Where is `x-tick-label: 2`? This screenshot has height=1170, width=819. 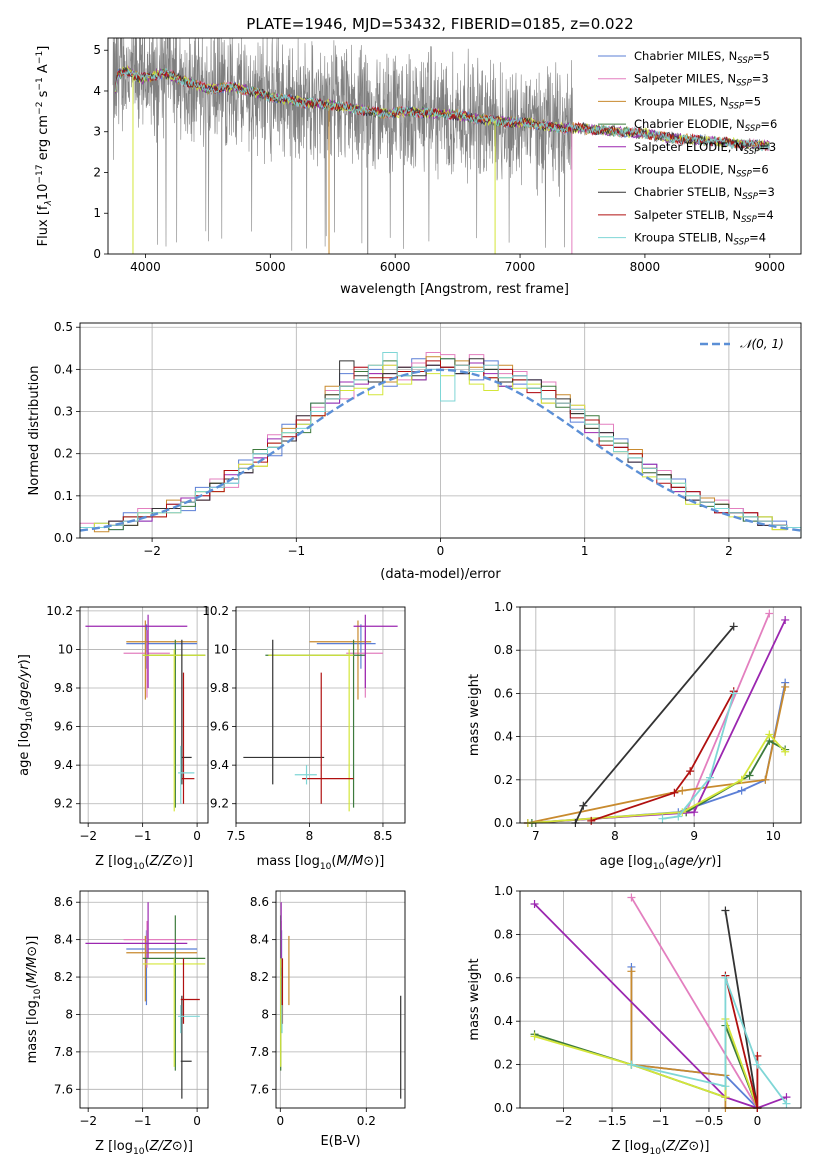 x-tick-label: 2 is located at coordinates (729, 551).